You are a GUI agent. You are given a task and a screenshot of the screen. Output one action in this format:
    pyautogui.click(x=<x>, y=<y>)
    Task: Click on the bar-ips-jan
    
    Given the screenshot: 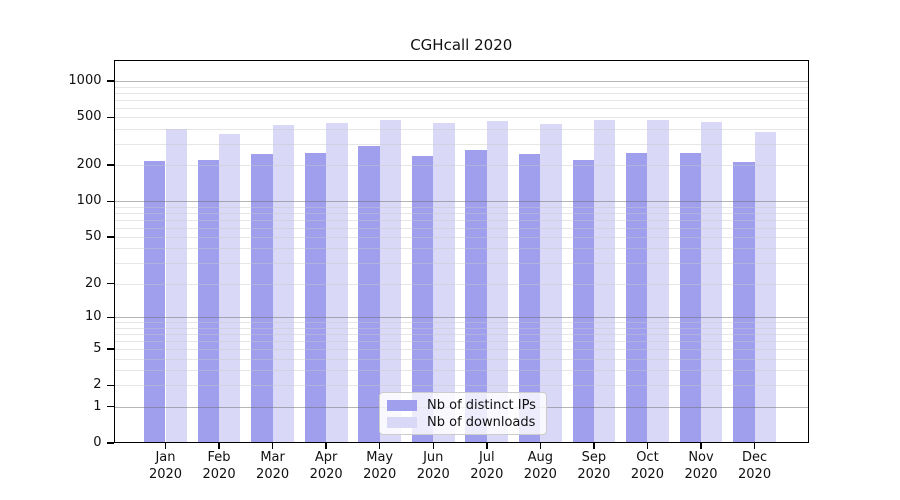 What is the action you would take?
    pyautogui.click(x=155, y=302)
    